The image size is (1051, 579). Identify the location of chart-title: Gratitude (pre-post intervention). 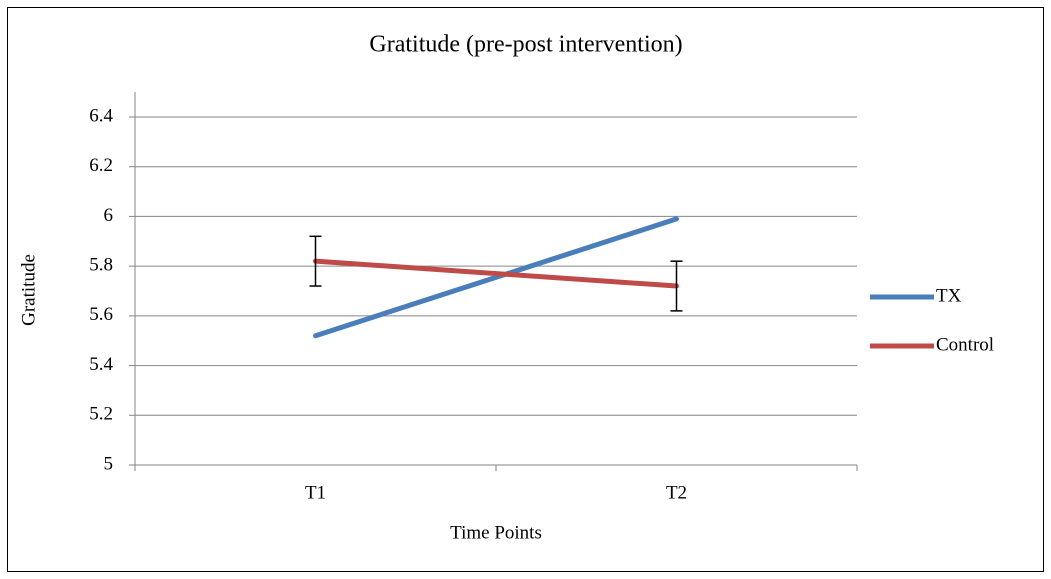
(525, 45).